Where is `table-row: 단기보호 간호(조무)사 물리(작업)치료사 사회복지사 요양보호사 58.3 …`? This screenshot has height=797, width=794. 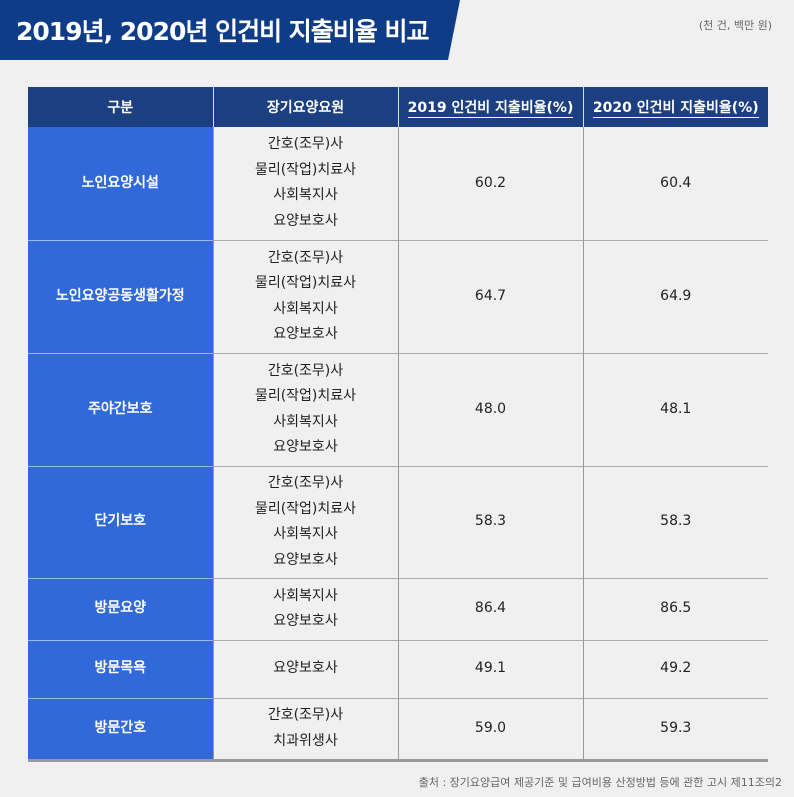 table-row: 단기보호 간호(조무)사 물리(작업)치료사 사회복지사 요양보호사 58.3 … is located at coordinates (398, 521).